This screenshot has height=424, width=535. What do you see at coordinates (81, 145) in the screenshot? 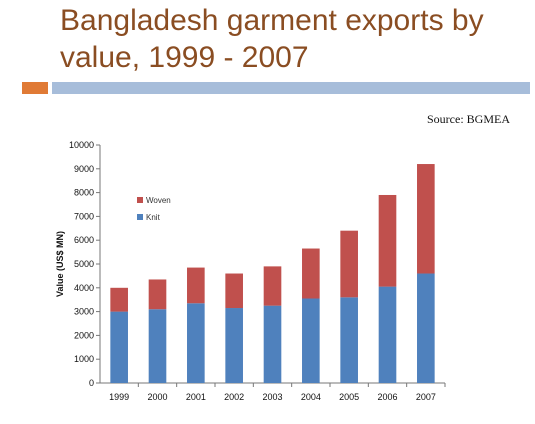
I see `y-tick-label: 10000` at bounding box center [81, 145].